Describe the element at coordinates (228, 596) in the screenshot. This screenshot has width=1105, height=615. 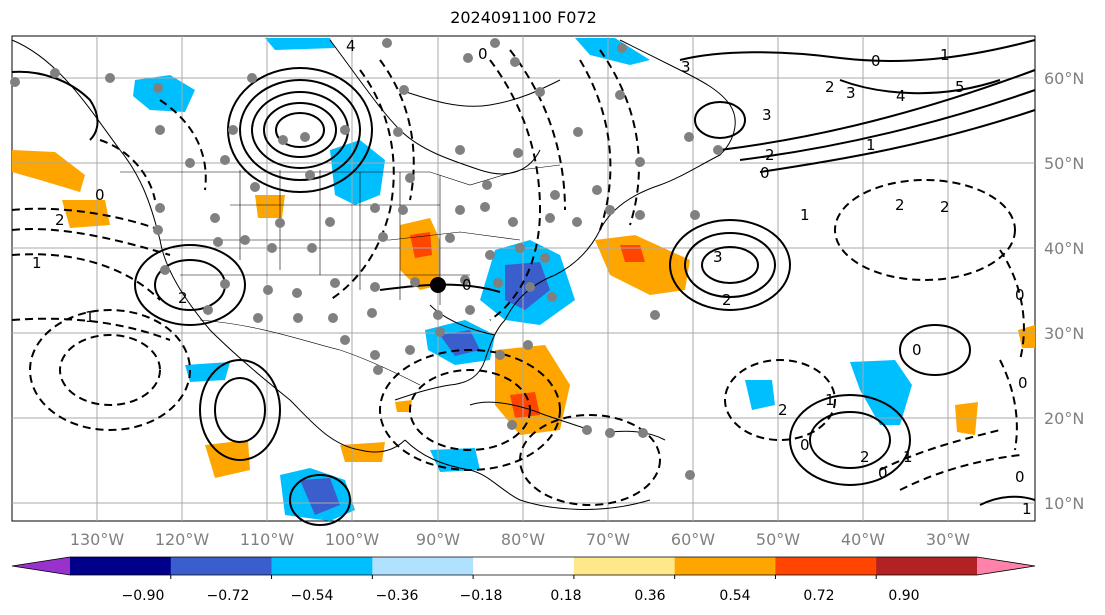
I see `colorbar-tick: −0.72` at that location.